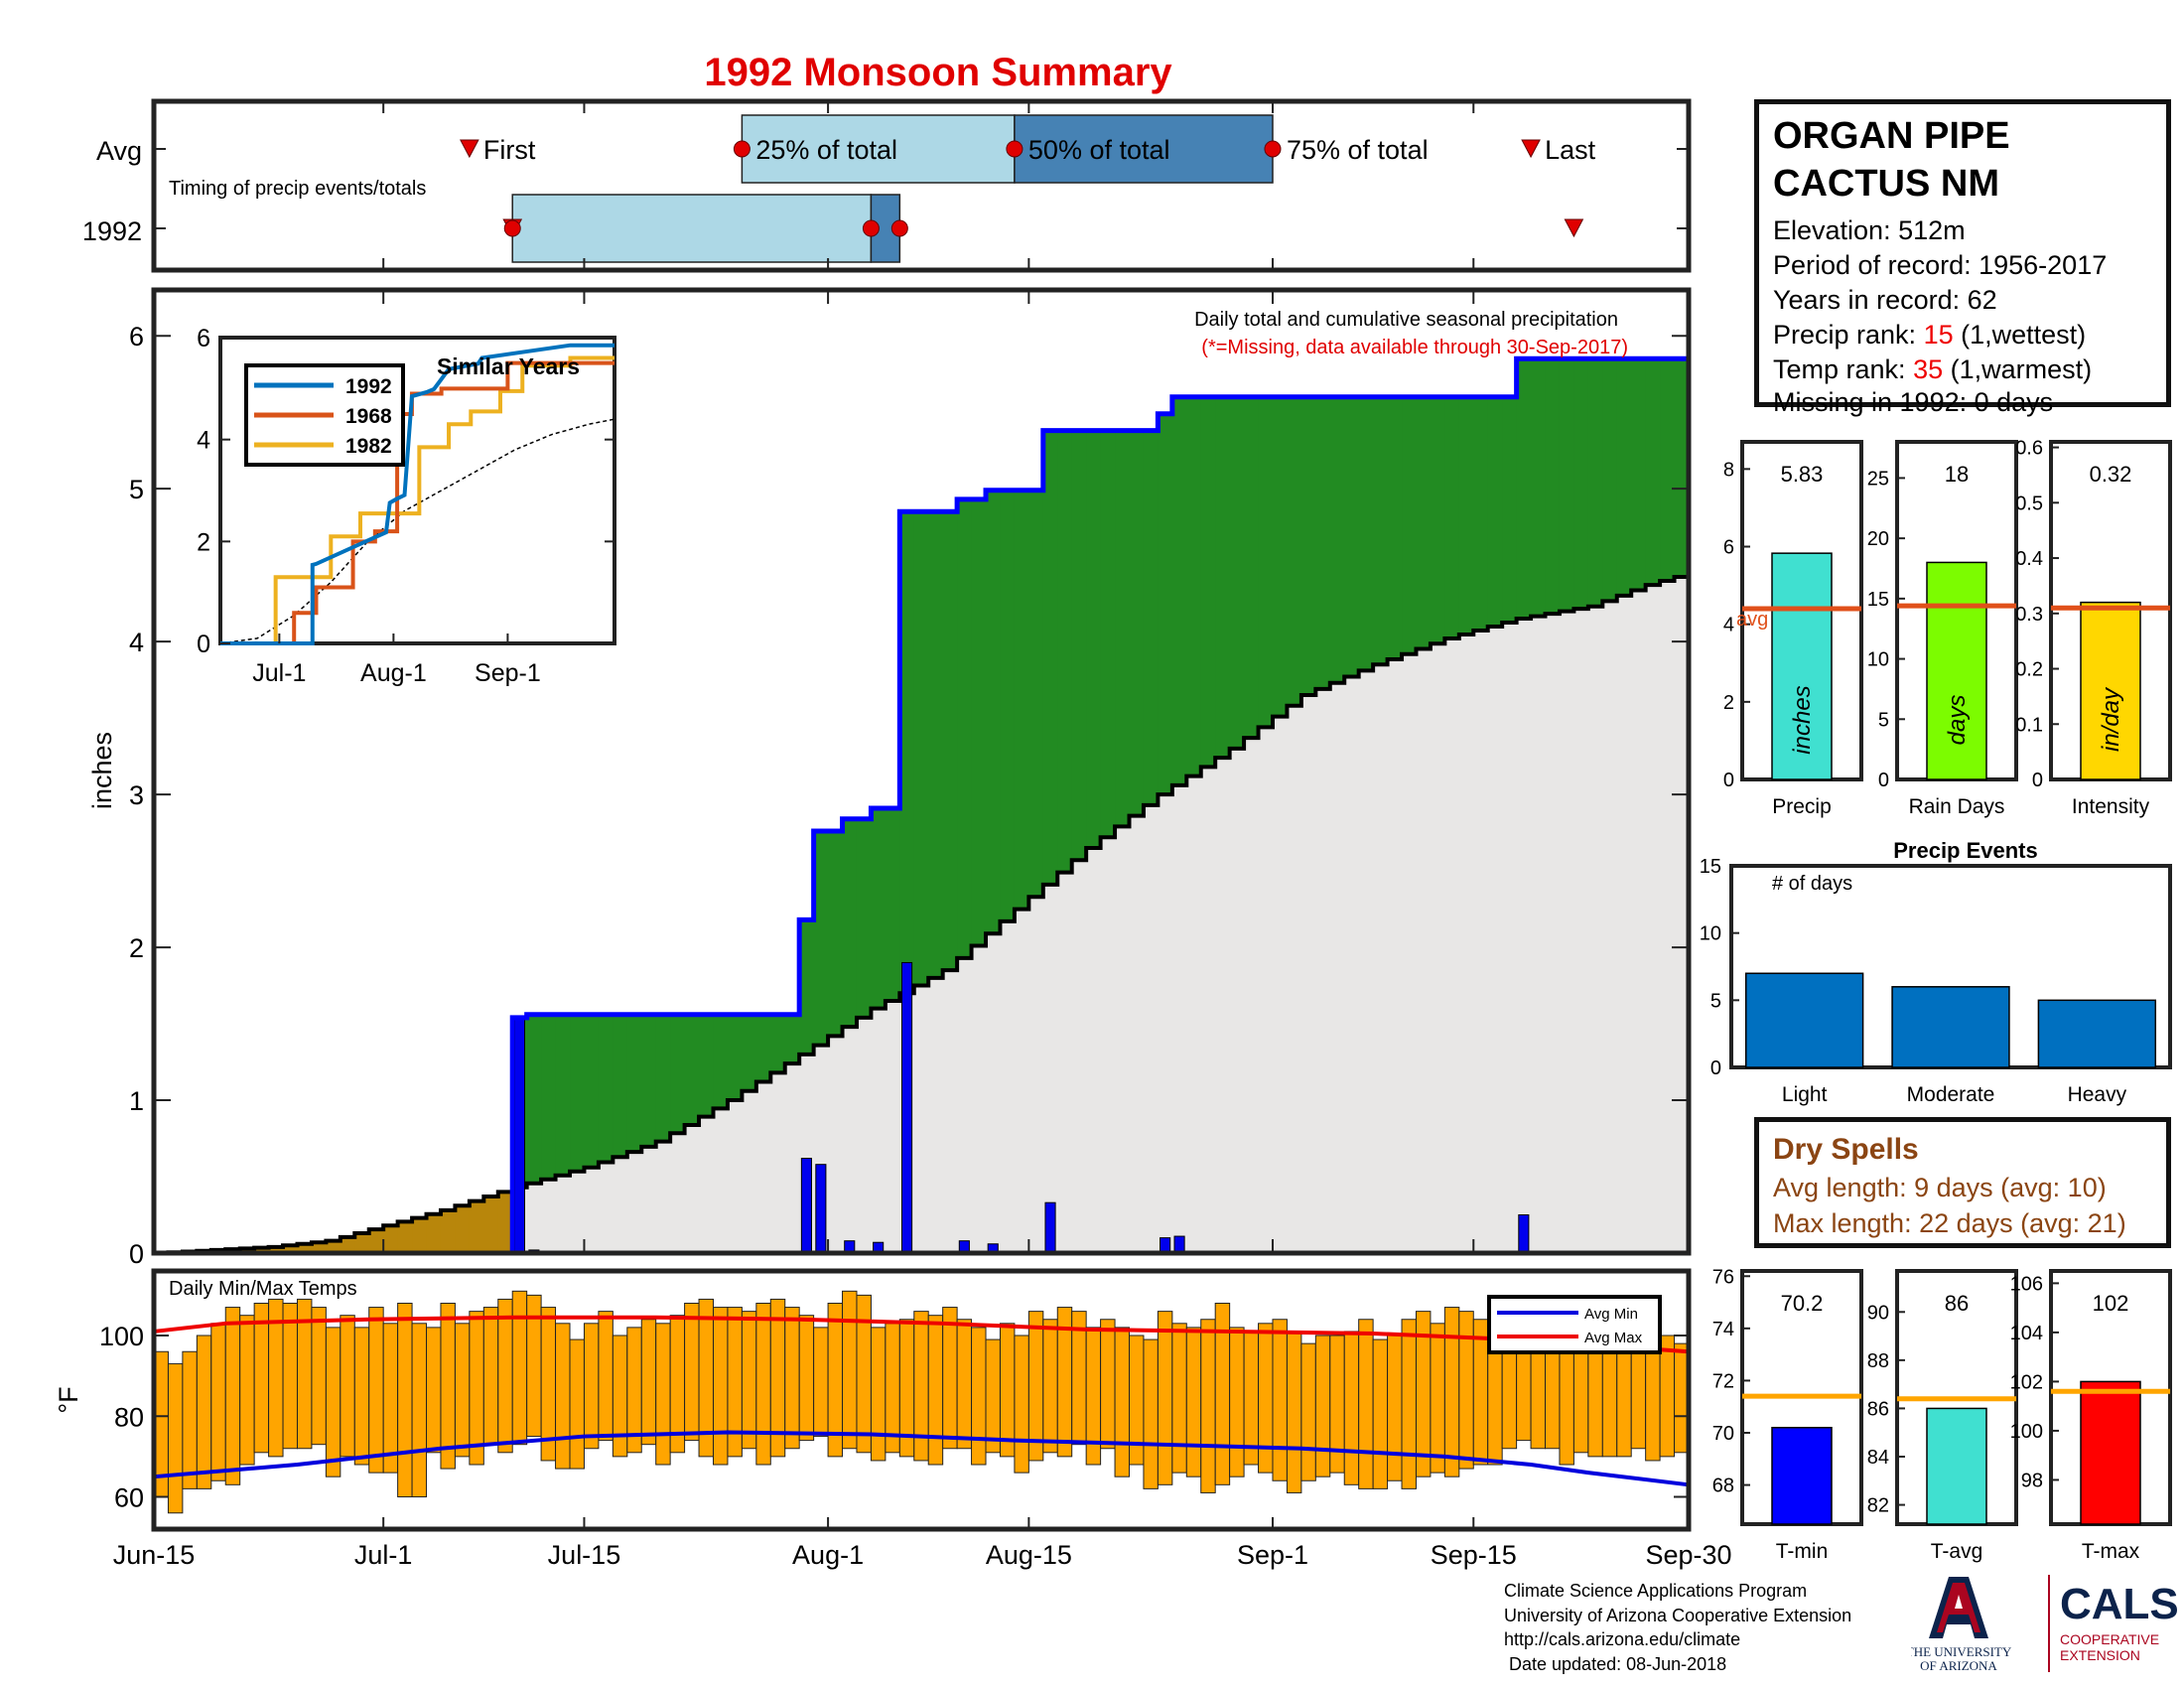 The width and height of the screenshot is (2184, 1688). I want to click on station-elevation: Elevation: 512m, so click(1869, 230).